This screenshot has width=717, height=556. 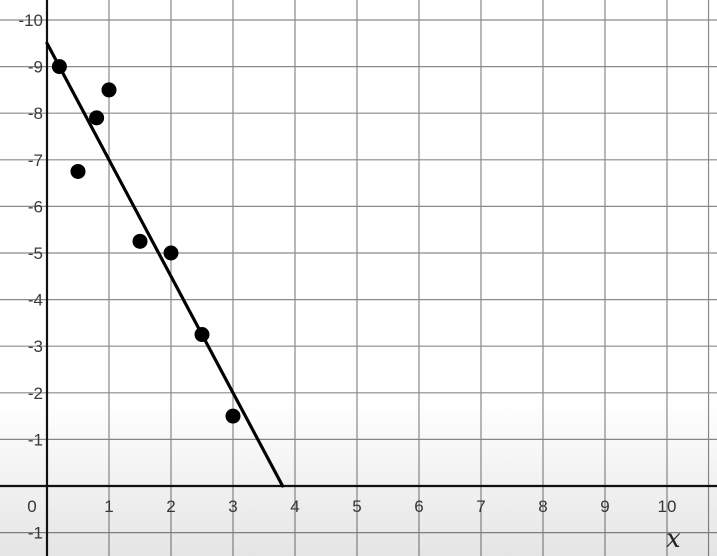 What do you see at coordinates (667, 506) in the screenshot?
I see `x-tick-label: 10` at bounding box center [667, 506].